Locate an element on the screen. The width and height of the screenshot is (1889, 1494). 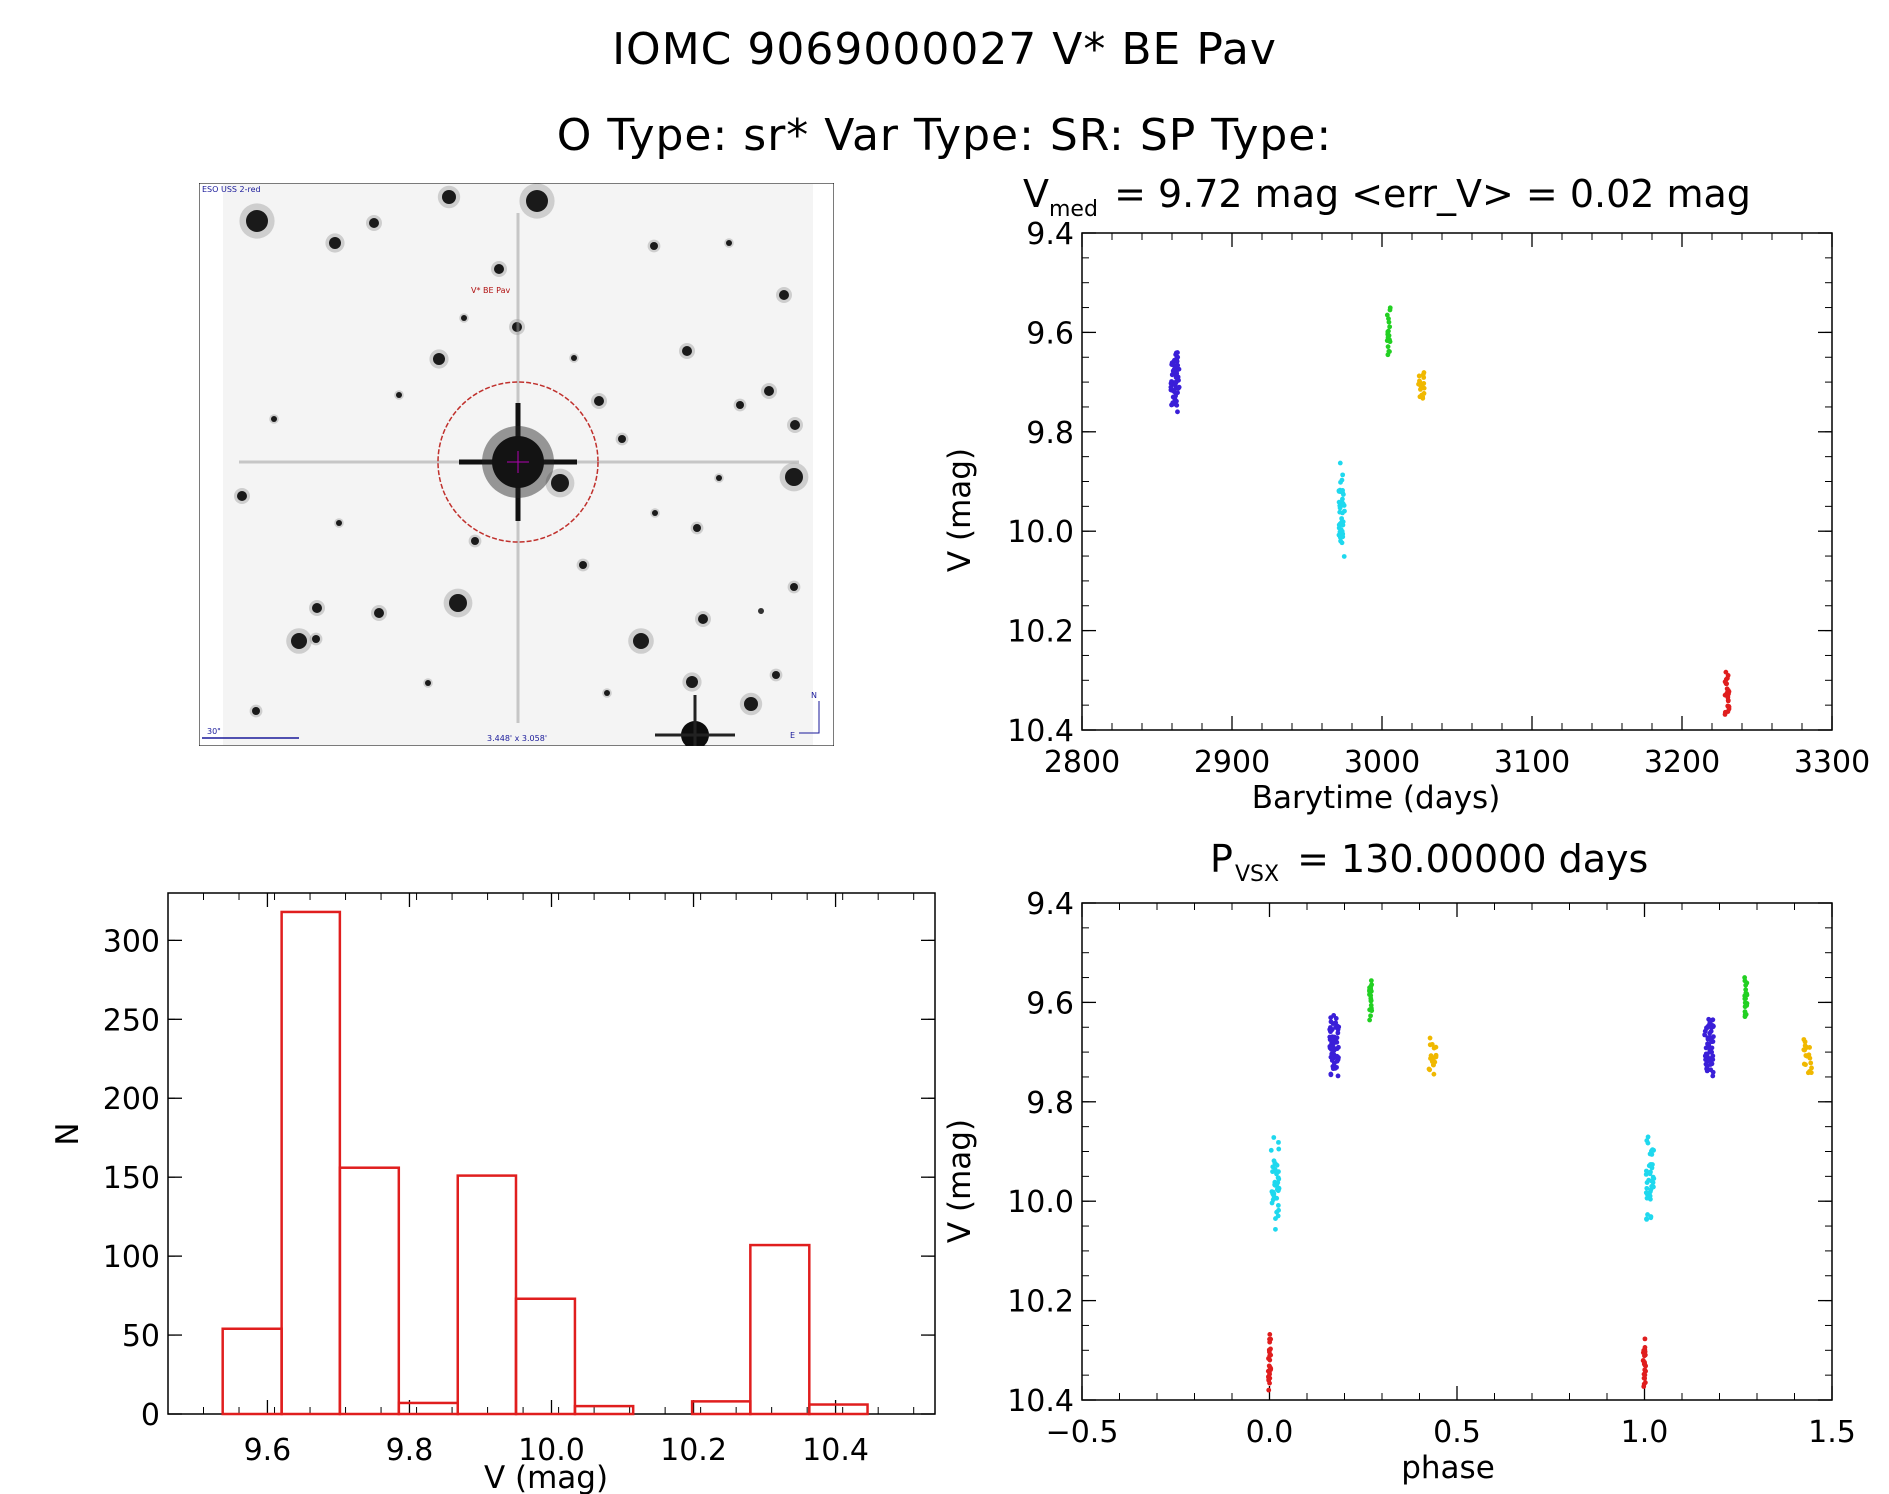
x-tick-label: 3200 is located at coordinates (1682, 762).